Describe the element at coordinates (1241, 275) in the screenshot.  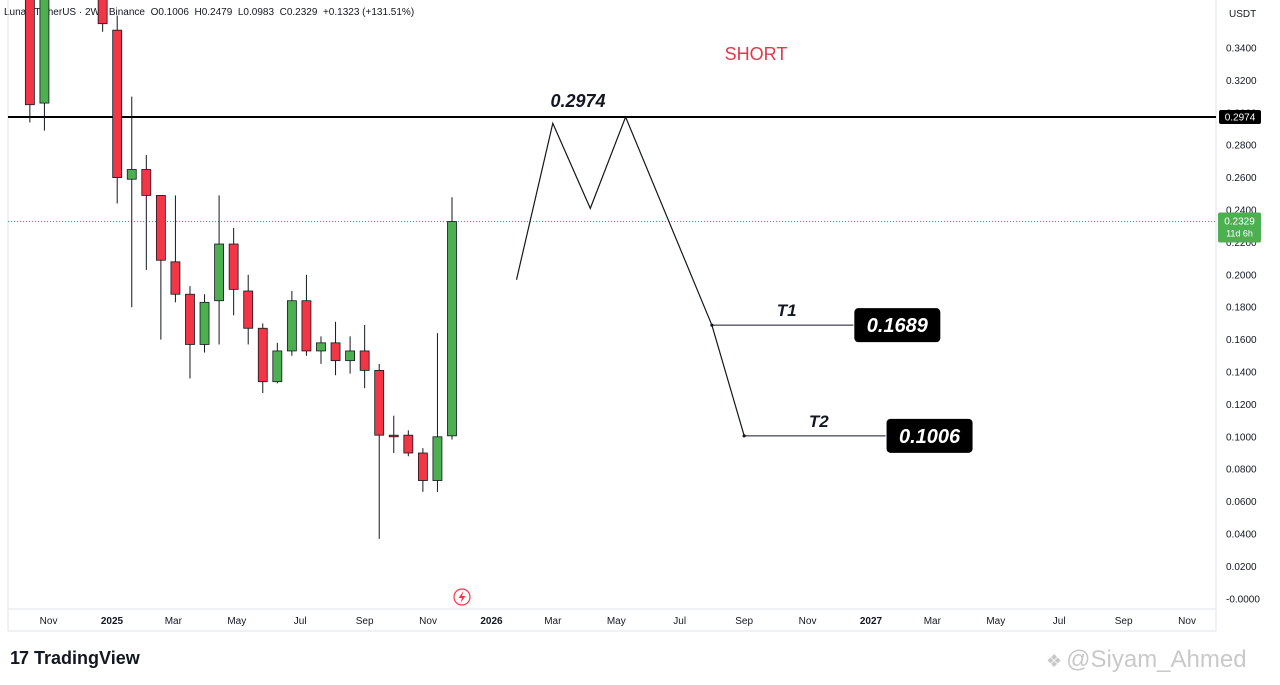
I see `y-tick-label: 0.2000` at that location.